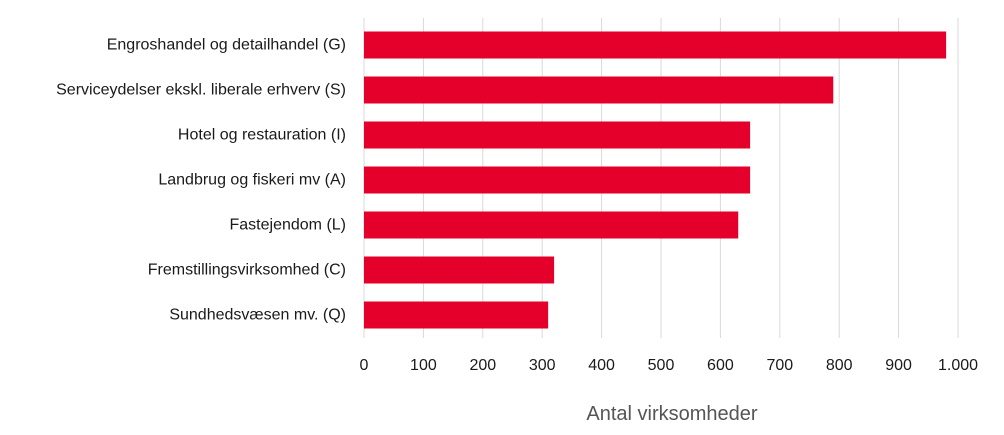 The image size is (1004, 435). Describe the element at coordinates (288, 225) in the screenshot. I see `category-label: Fastejendom (L)` at that location.